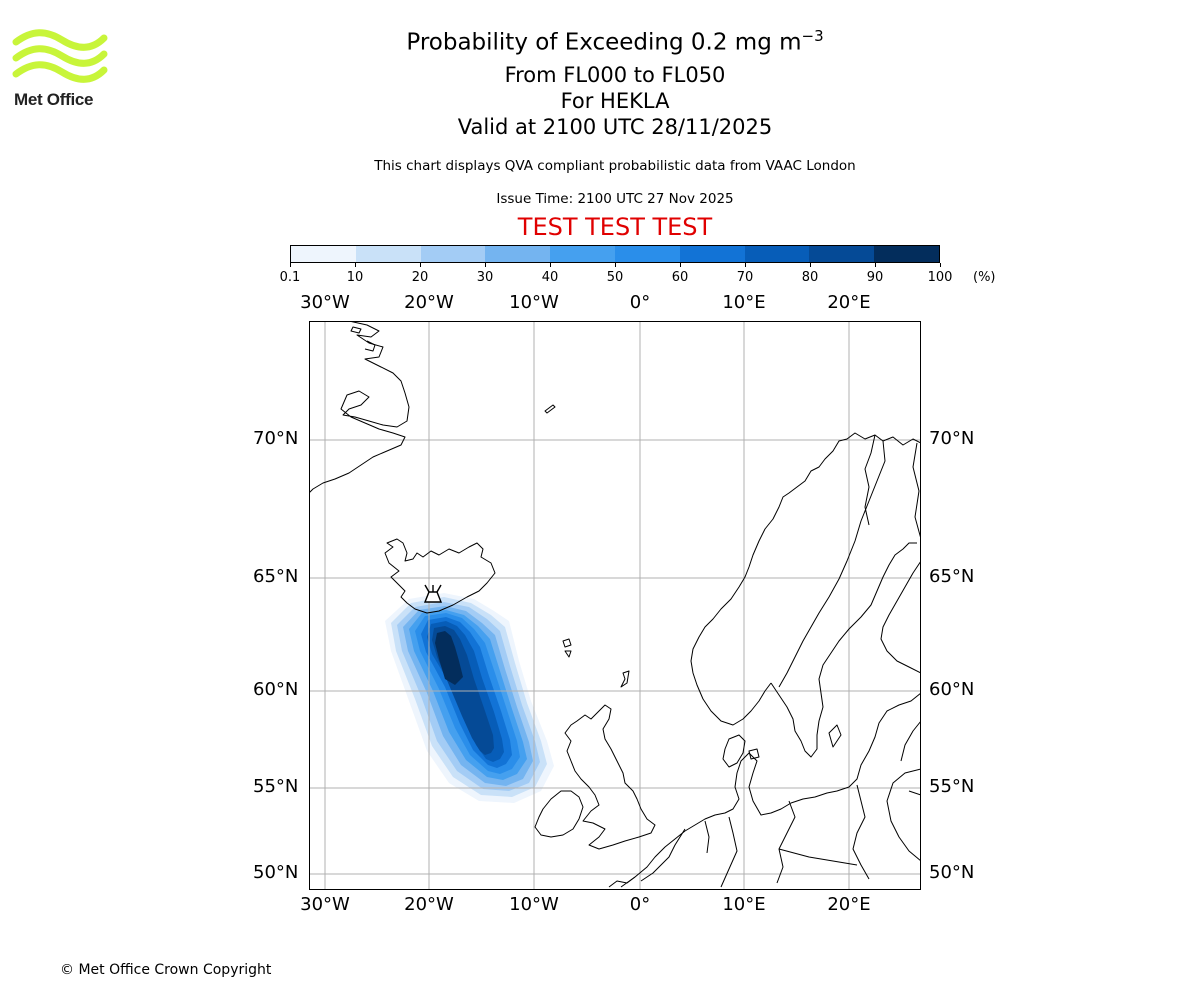 This screenshot has width=1200, height=1000. What do you see at coordinates (940, 277) in the screenshot?
I see `colorbar-tick-label: 100` at bounding box center [940, 277].